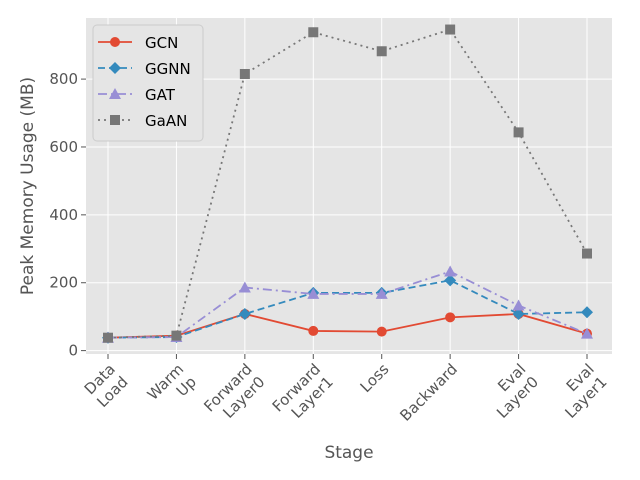 This screenshot has height=480, width=640. I want to click on x-tick-label-line: Loss, so click(375, 378).